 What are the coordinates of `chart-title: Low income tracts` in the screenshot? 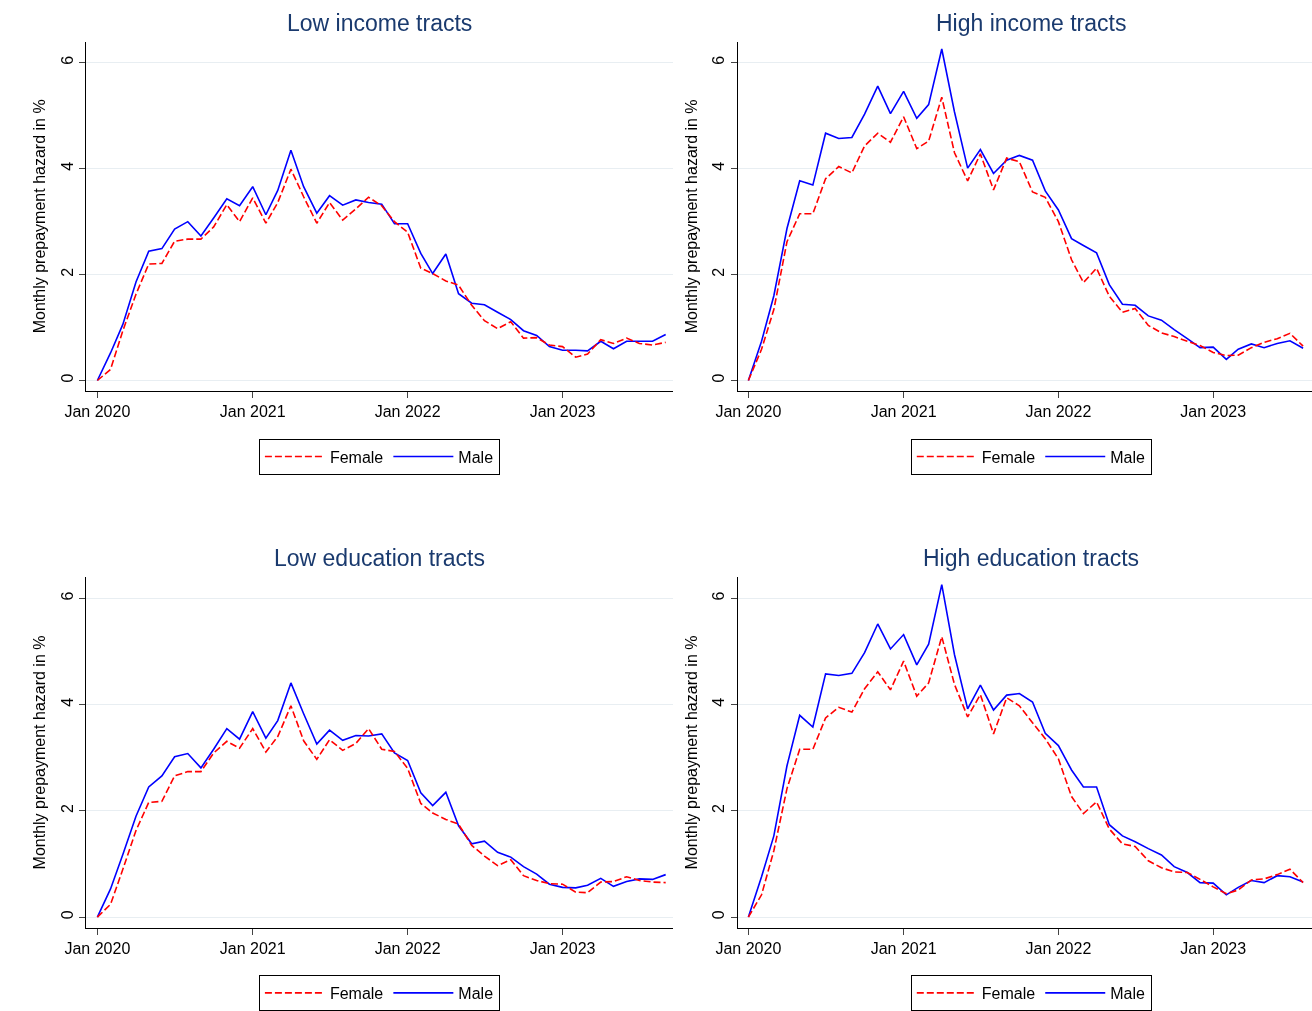 It's located at (380, 23).